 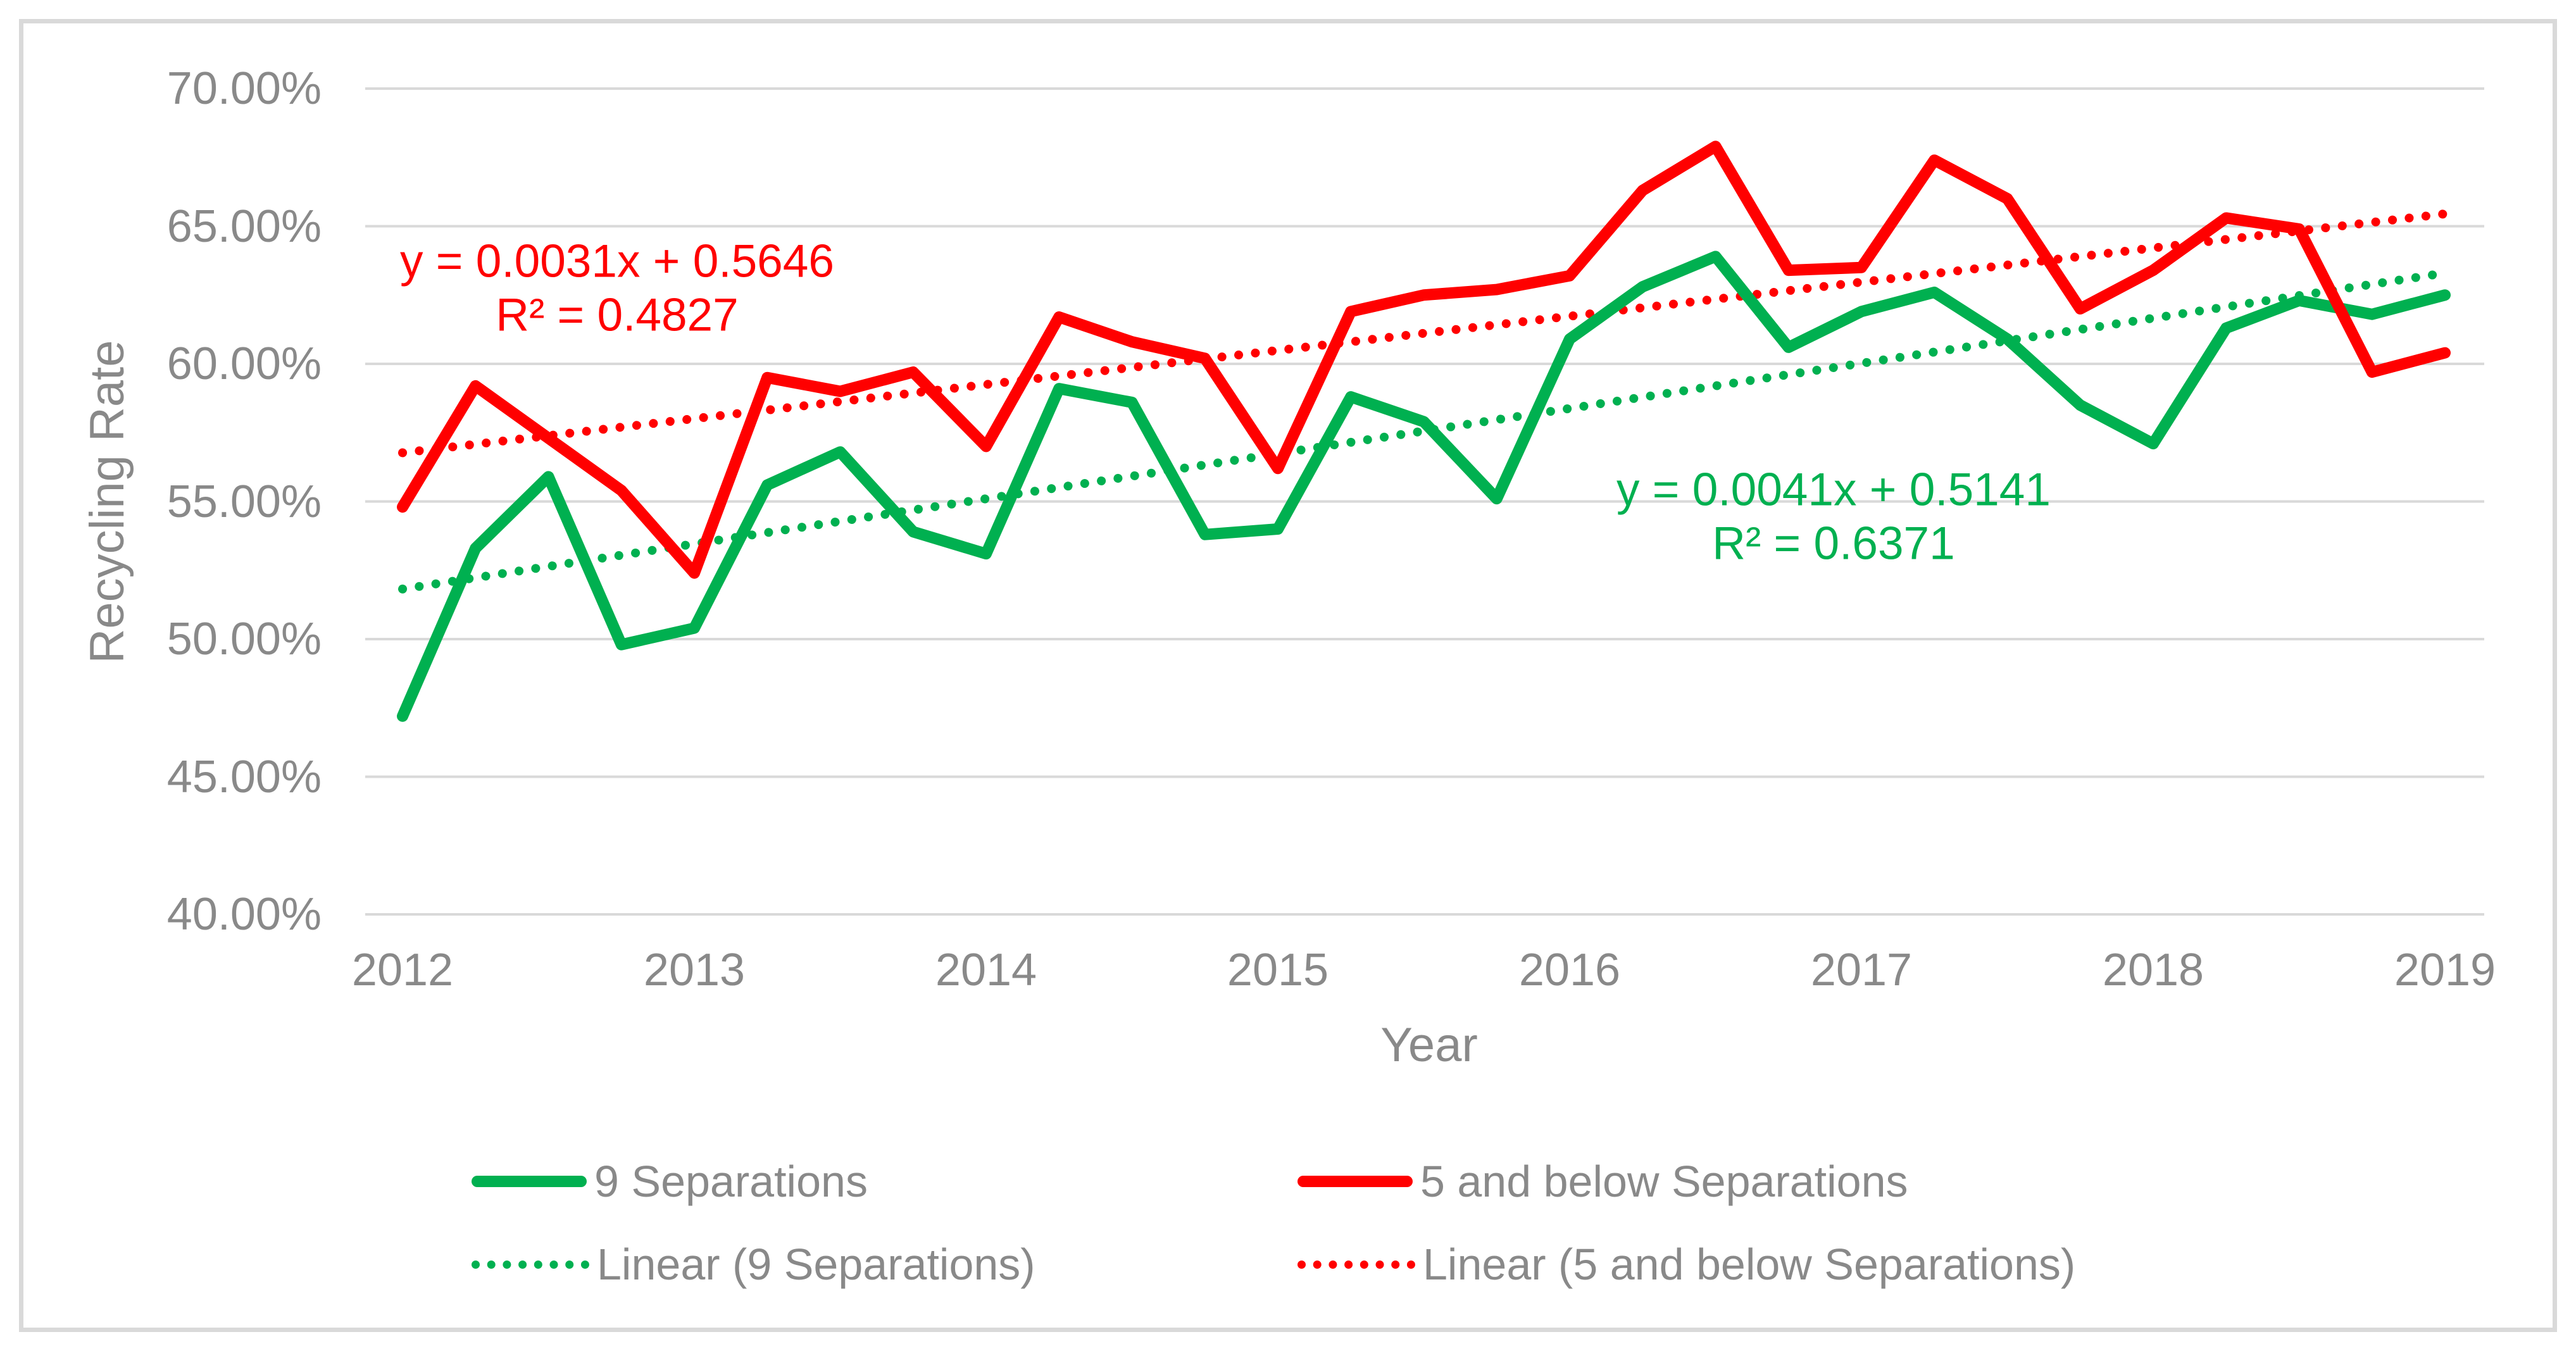 What do you see at coordinates (2153, 970) in the screenshot?
I see `x-axis-tick-label: 2018` at bounding box center [2153, 970].